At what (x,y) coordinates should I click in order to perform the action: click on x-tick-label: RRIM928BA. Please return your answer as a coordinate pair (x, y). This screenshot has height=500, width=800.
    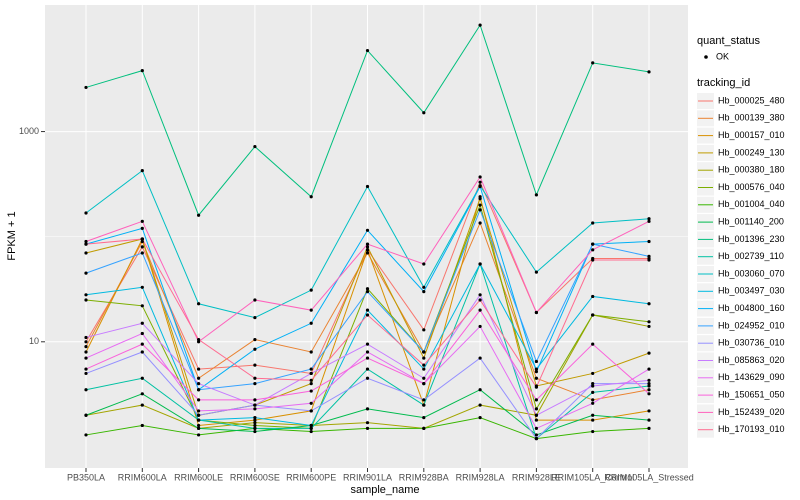
    Looking at the image, I should click on (424, 477).